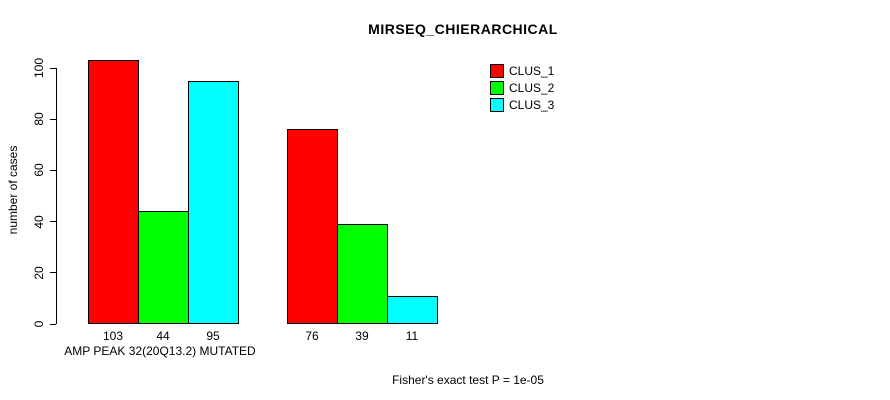 The width and height of the screenshot is (890, 400). What do you see at coordinates (39, 324) in the screenshot?
I see `y-tick-label: 0` at bounding box center [39, 324].